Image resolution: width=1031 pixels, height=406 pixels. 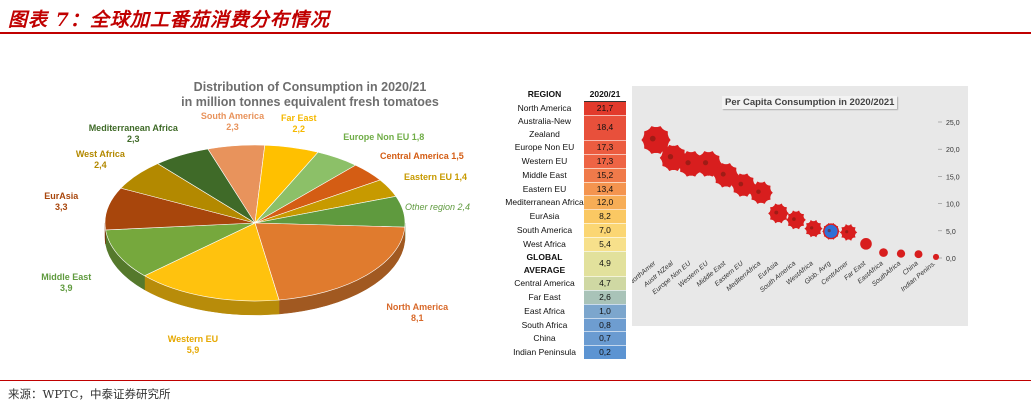 What do you see at coordinates (89, 394) in the screenshot?
I see `source-note: 来源：WPTC，中泰证券研究所` at bounding box center [89, 394].